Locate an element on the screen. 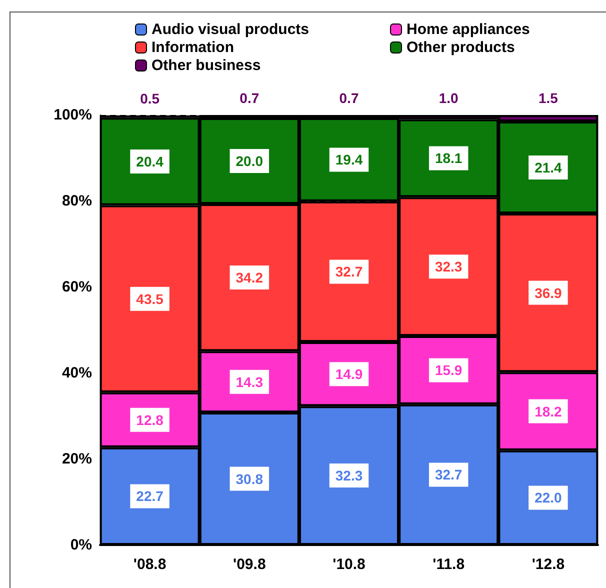  data-label: 1.0 is located at coordinates (448, 98).